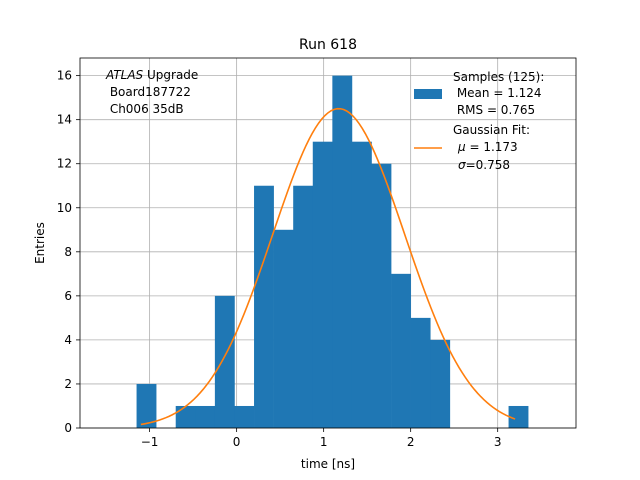 The image size is (640, 480). Describe the element at coordinates (328, 45) in the screenshot. I see `chart-title: Run 618` at that location.